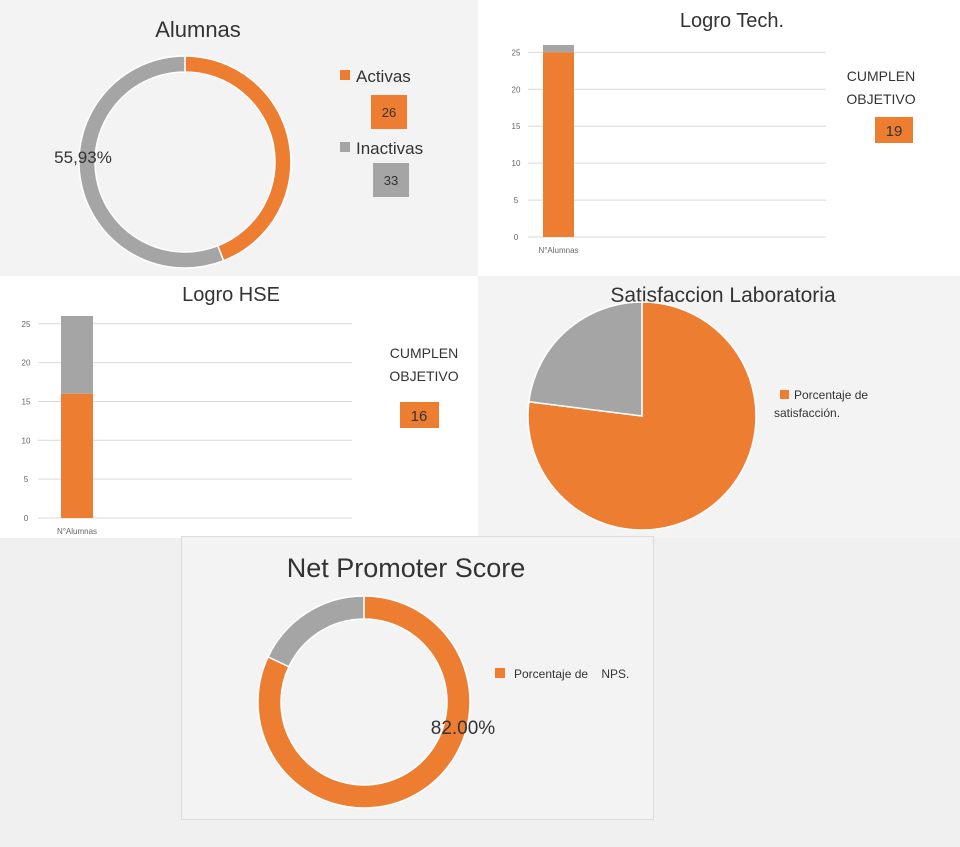 The height and width of the screenshot is (847, 960). What do you see at coordinates (516, 126) in the screenshot?
I see `tech-ytick-label: 15` at bounding box center [516, 126].